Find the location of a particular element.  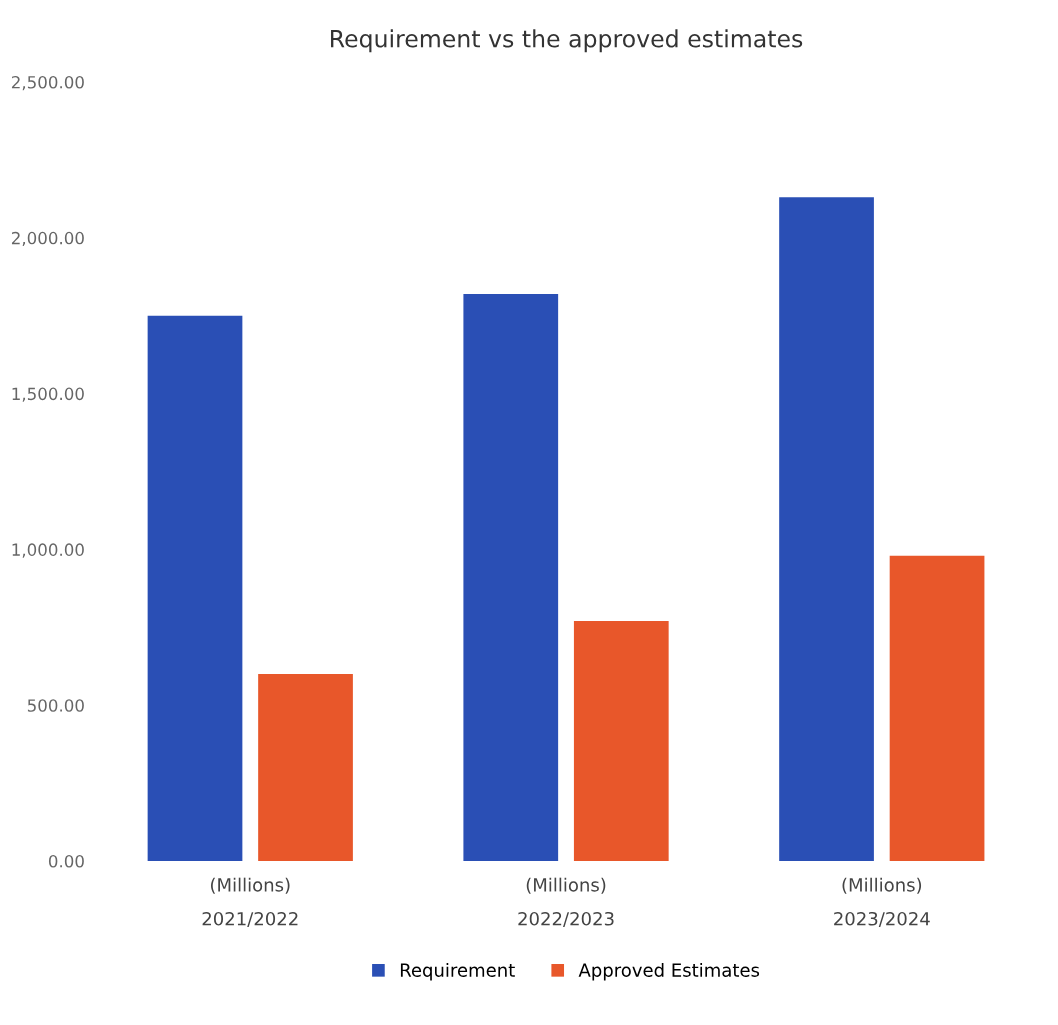

x-tick-label: (Millions) 2022/2023 is located at coordinates (566, 902).